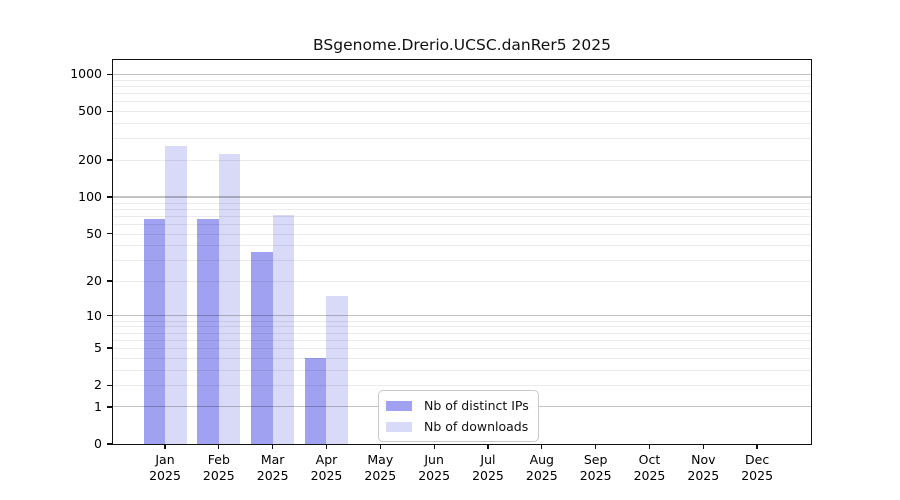 This screenshot has height=500, width=900. I want to click on x-tick-label: Oct 2025, so click(649, 467).